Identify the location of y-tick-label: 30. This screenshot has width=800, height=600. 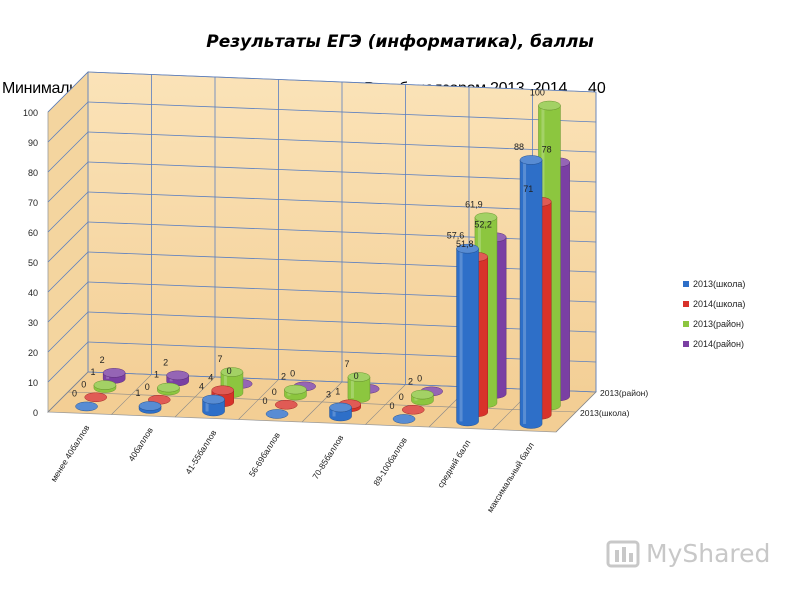
(33, 323).